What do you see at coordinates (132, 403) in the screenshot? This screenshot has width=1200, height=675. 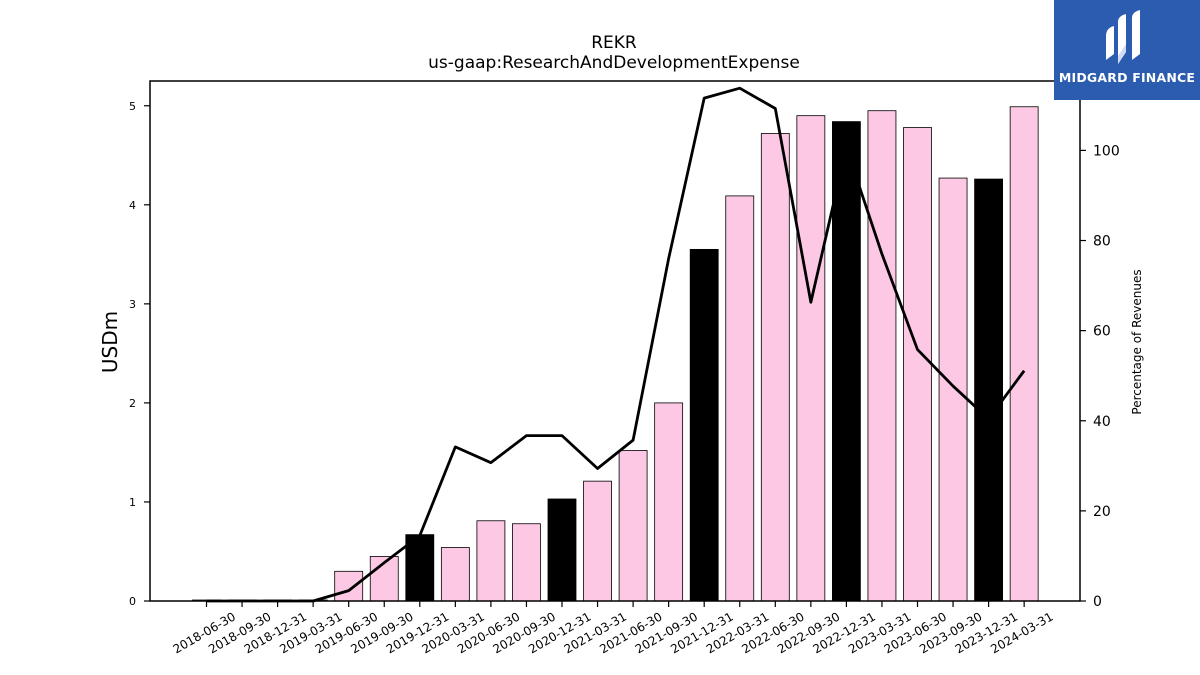 I see `y-tick-label: 2` at bounding box center [132, 403].